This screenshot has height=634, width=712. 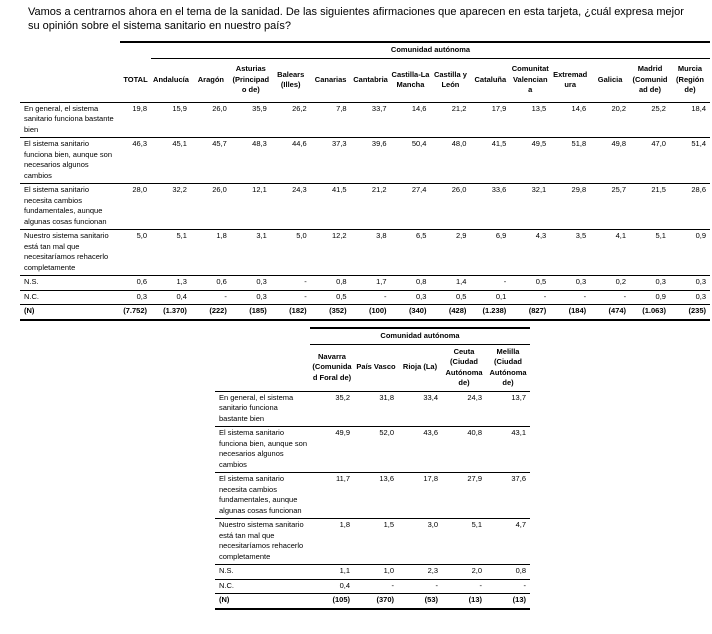 What do you see at coordinates (330, 252) in the screenshot?
I see `cell-value: 12,2` at bounding box center [330, 252].